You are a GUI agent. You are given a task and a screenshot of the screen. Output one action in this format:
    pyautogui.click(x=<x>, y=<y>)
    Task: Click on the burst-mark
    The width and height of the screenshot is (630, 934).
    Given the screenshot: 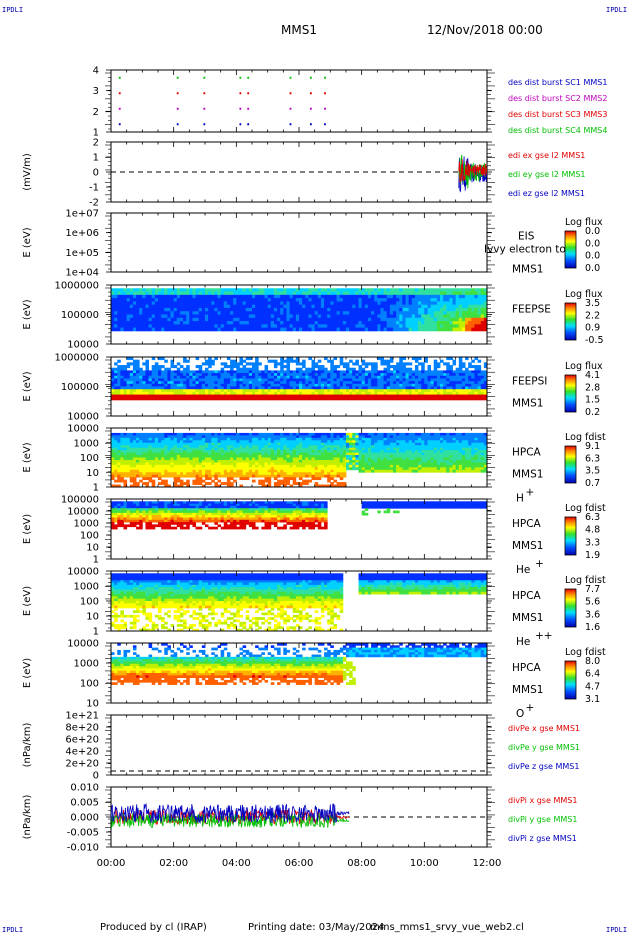 What is the action you would take?
    pyautogui.click(x=204, y=124)
    